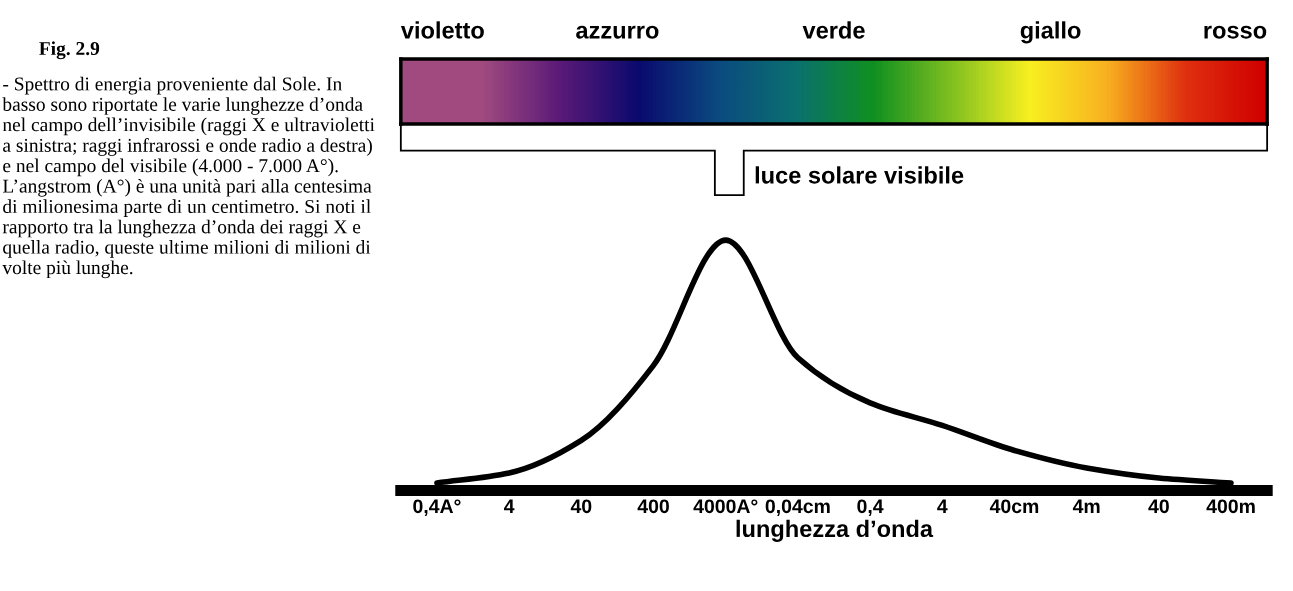 Image resolution: width=1293 pixels, height=591 pixels. Describe the element at coordinates (859, 175) in the screenshot. I see `text: luce solare visibile` at that location.